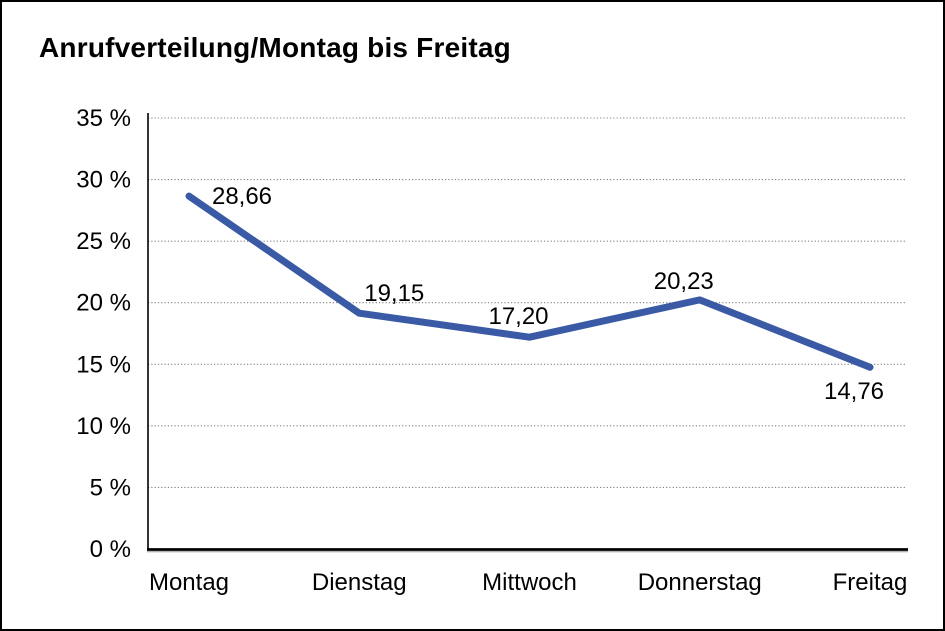 The image size is (945, 631). Describe the element at coordinates (684, 281) in the screenshot. I see `data-label: 20,23` at that location.